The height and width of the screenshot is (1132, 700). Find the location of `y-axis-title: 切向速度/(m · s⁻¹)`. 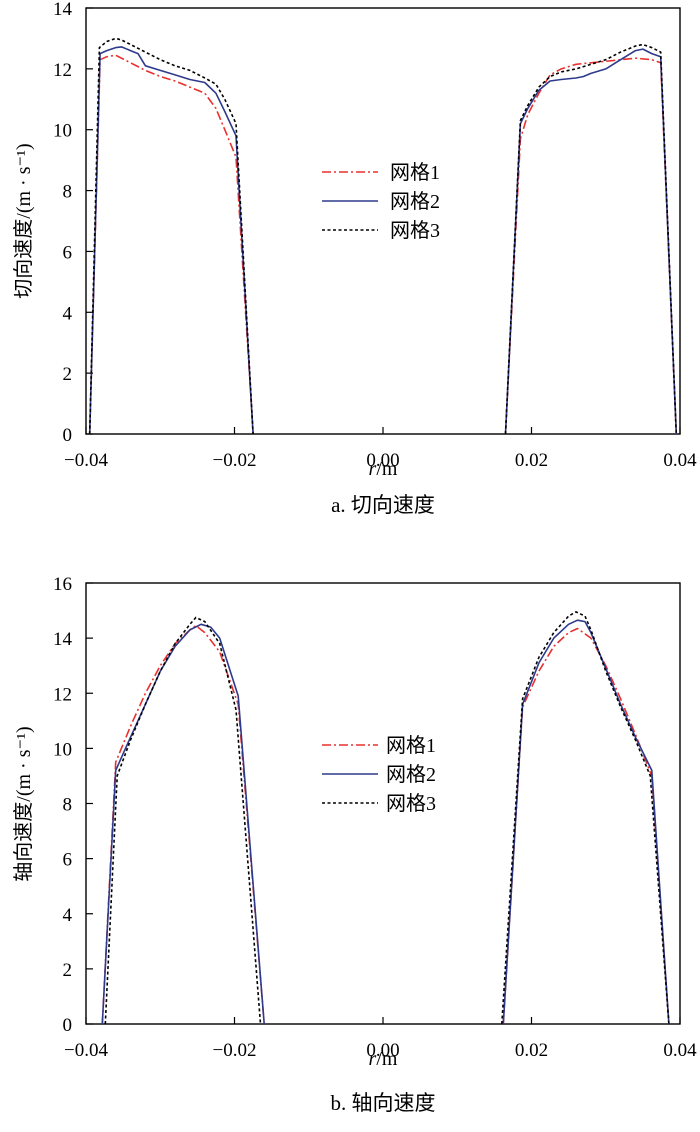

y-axis-title: 切向速度/(m · s⁻¹) is located at coordinates (23, 220).